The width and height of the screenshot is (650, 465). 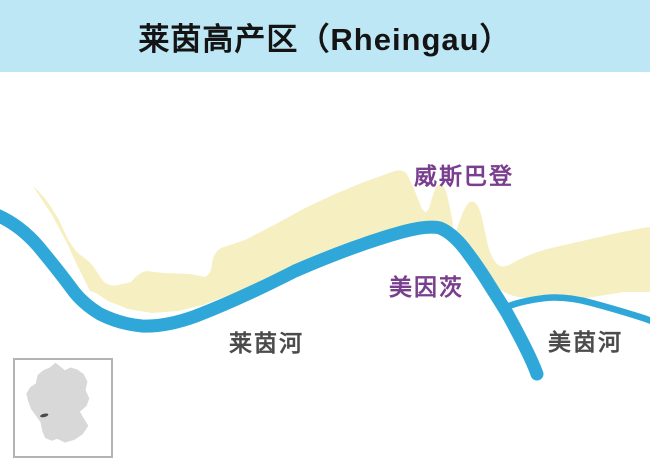 I want to click on germany-locator-inset, so click(x=63, y=408).